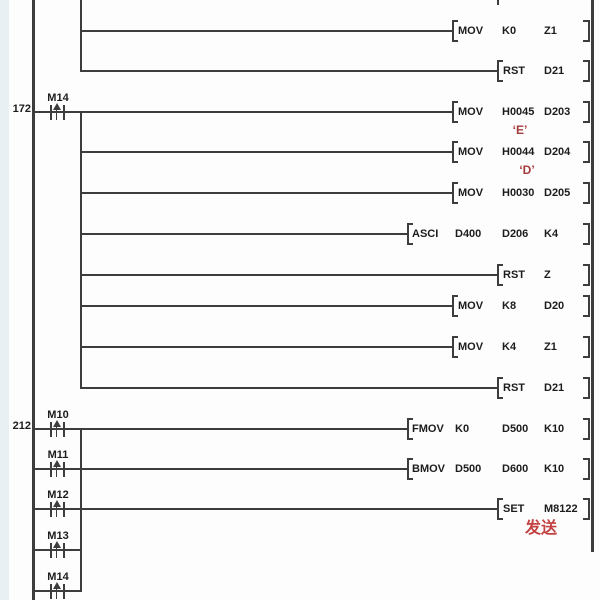 This screenshot has width=600, height=600. I want to click on contact-m13: M13, so click(58, 545).